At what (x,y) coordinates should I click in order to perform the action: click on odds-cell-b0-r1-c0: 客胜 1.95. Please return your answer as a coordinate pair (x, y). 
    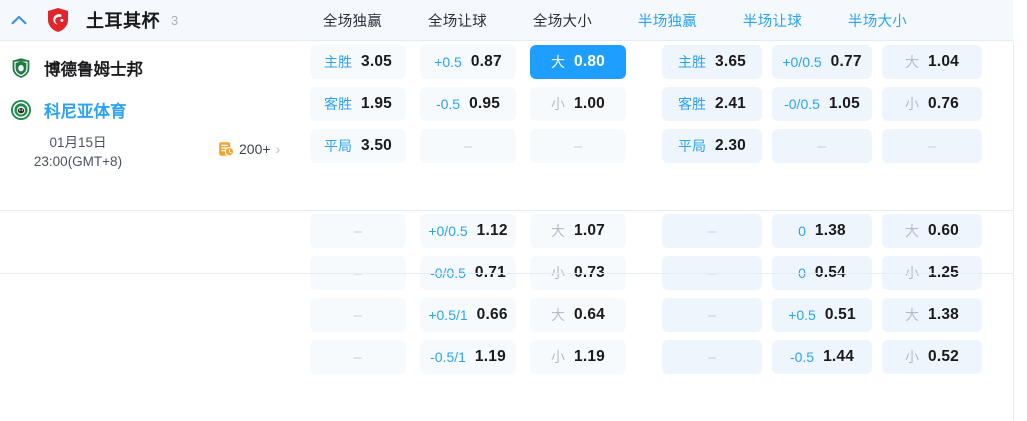
    Looking at the image, I should click on (358, 104).